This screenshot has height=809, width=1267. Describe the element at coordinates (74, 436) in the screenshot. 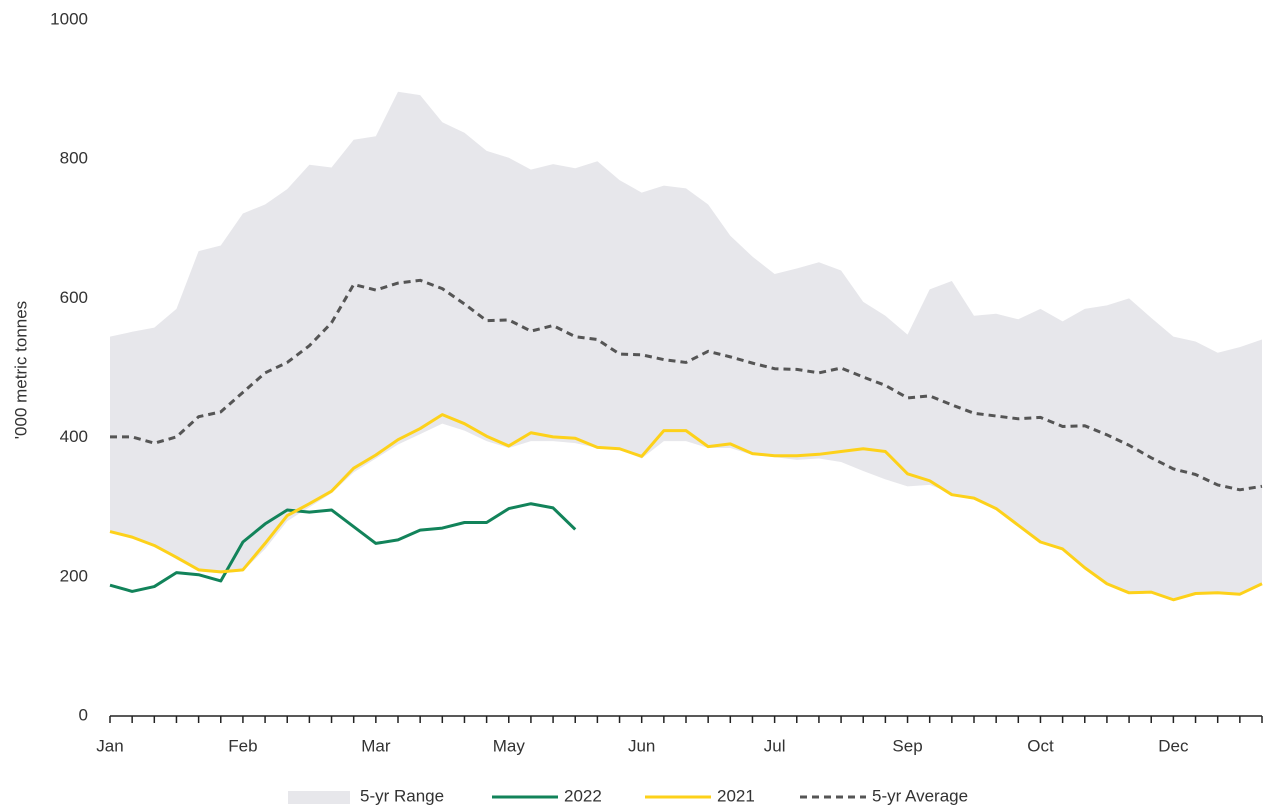

I see `y-tick-label: 400` at that location.